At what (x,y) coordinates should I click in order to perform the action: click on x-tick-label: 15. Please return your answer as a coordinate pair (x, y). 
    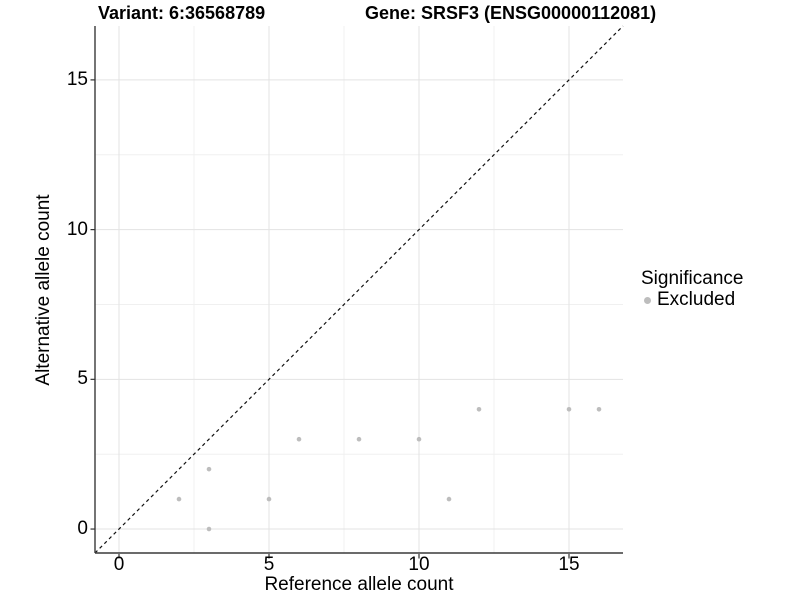
    Looking at the image, I should click on (569, 564).